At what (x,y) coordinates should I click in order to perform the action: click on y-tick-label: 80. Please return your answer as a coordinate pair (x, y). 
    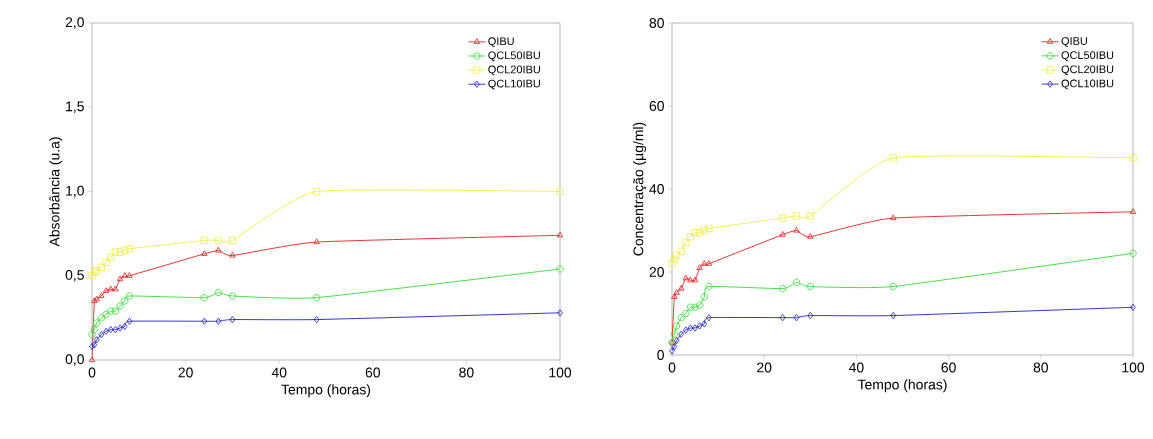
    Looking at the image, I should click on (656, 23).